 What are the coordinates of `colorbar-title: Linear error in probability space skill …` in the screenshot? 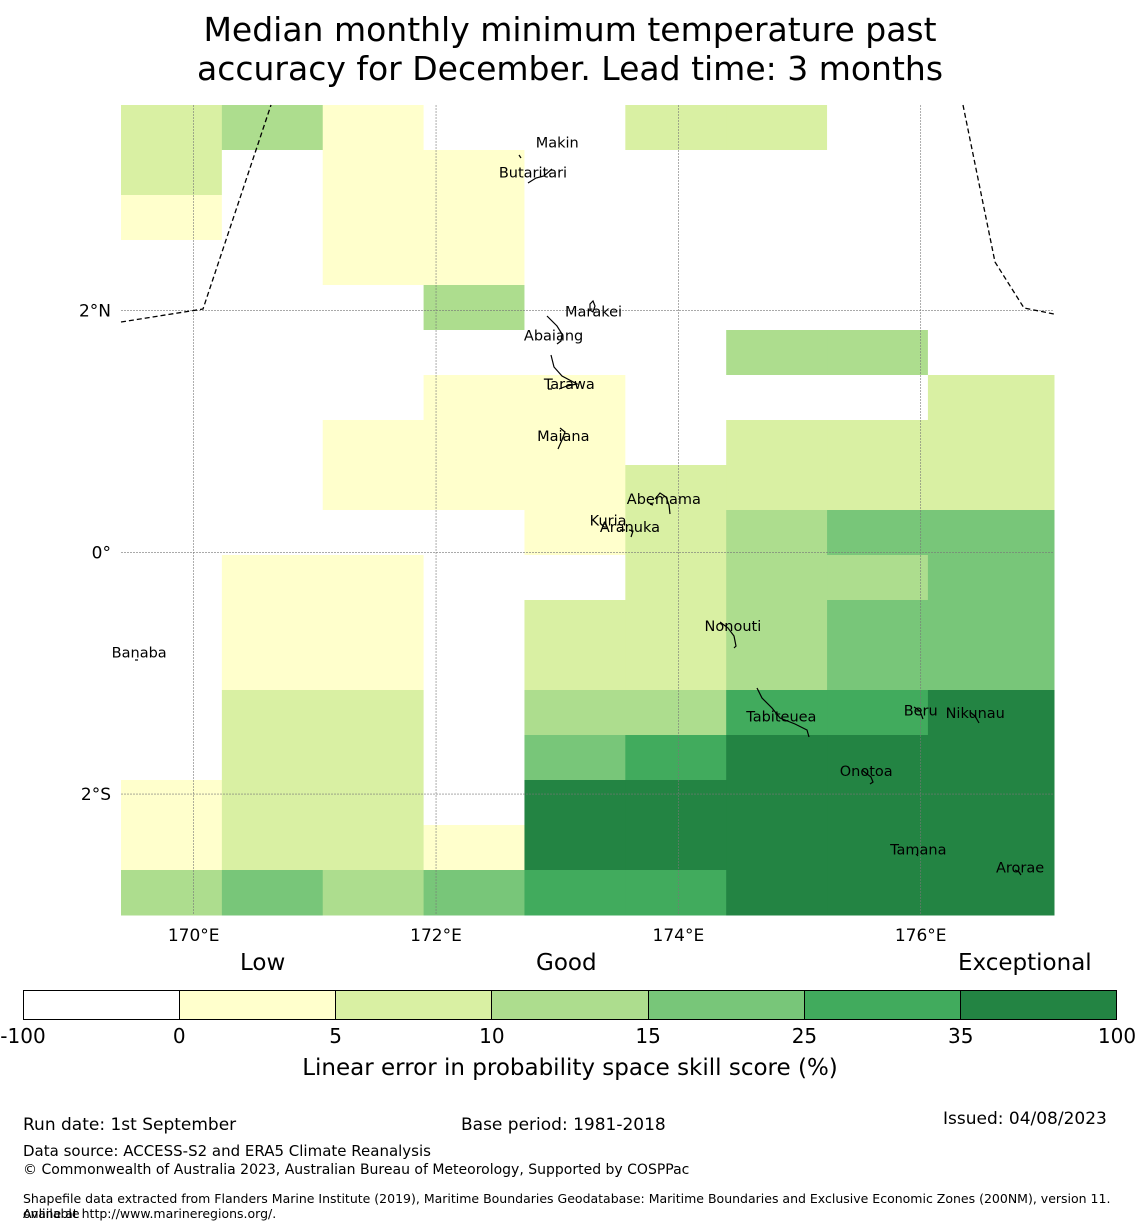 It's located at (570, 1068).